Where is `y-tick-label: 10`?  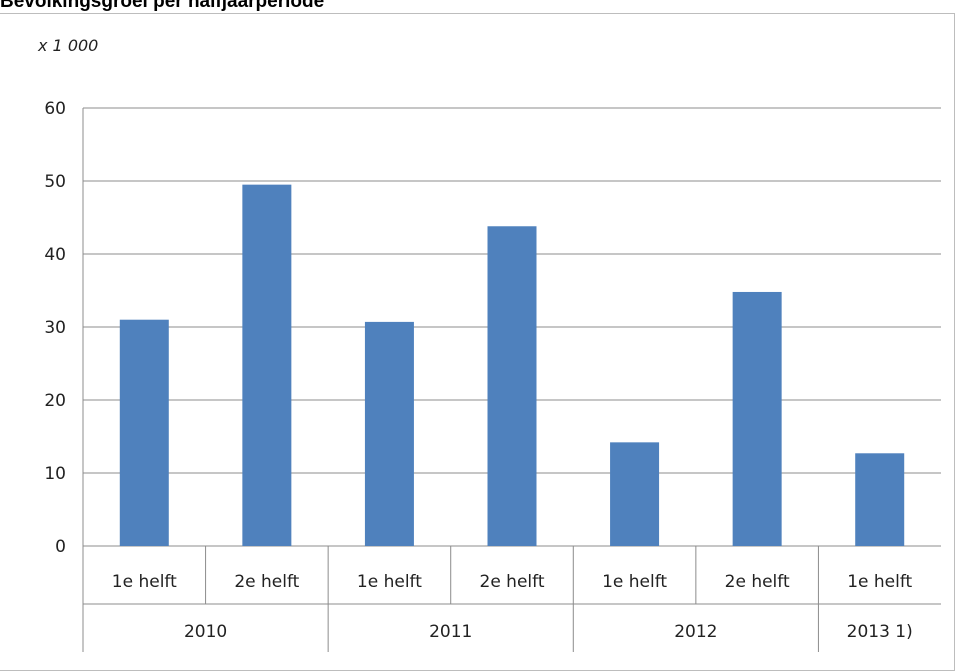 y-tick-label: 10 is located at coordinates (55, 474).